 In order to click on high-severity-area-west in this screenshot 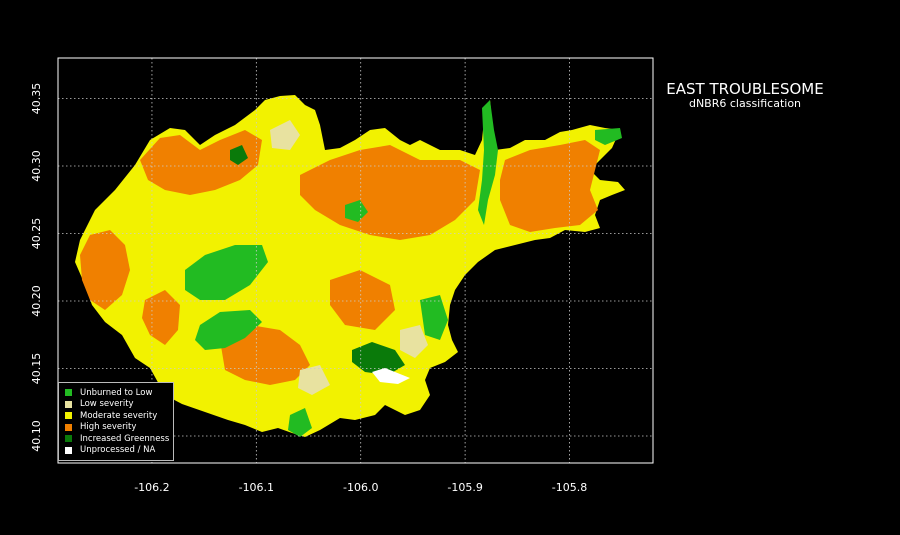, I will do `click(105, 270)`.